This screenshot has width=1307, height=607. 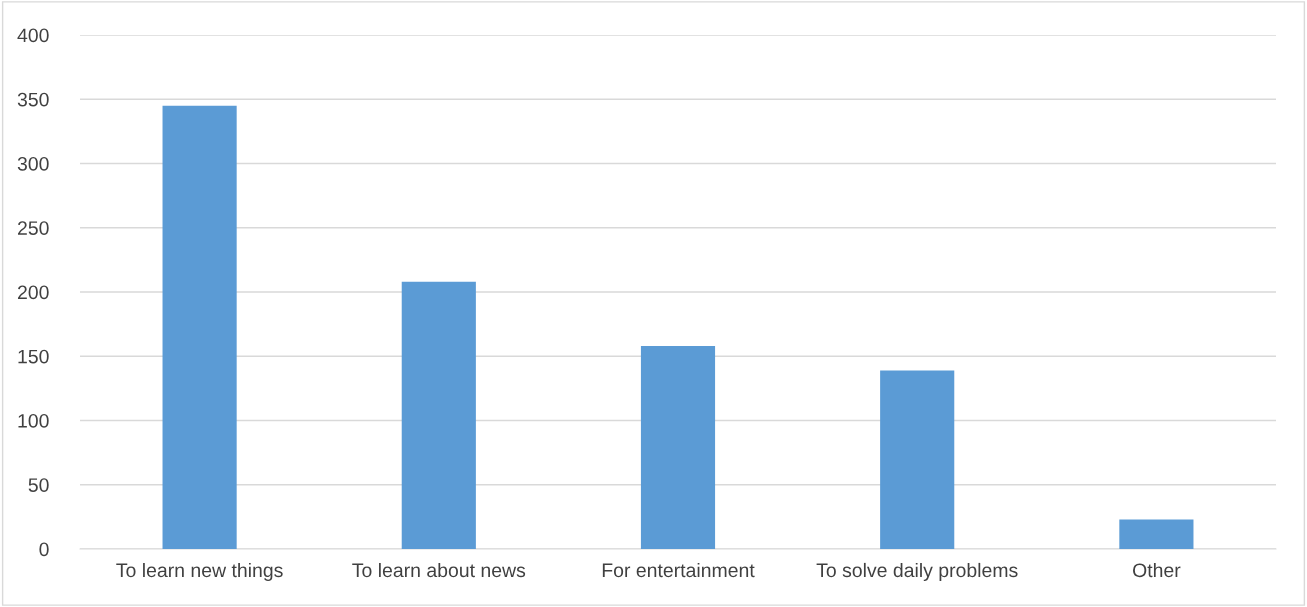 I want to click on x-tick-label: To solve daily problems, so click(x=917, y=572).